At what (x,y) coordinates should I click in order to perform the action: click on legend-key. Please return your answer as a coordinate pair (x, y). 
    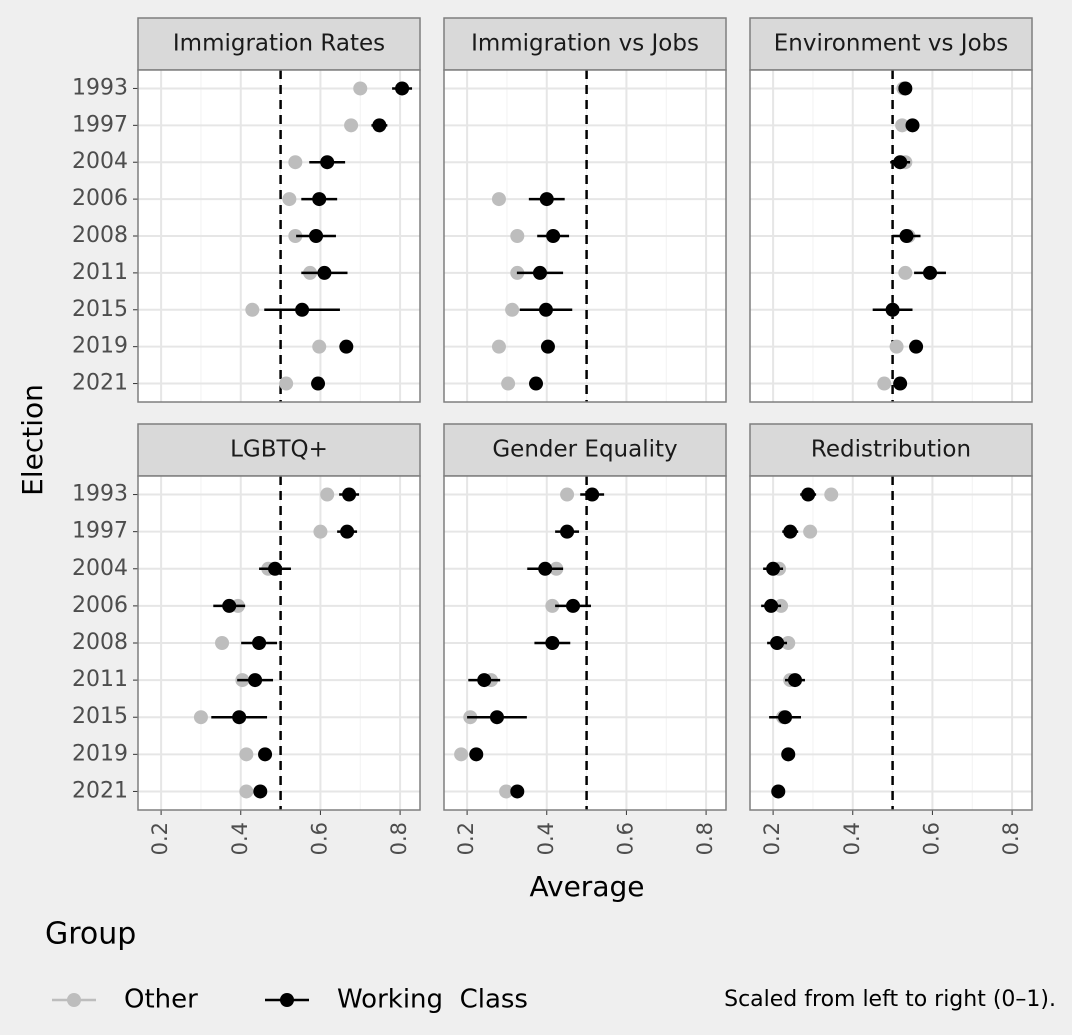
    Looking at the image, I should click on (287, 1000).